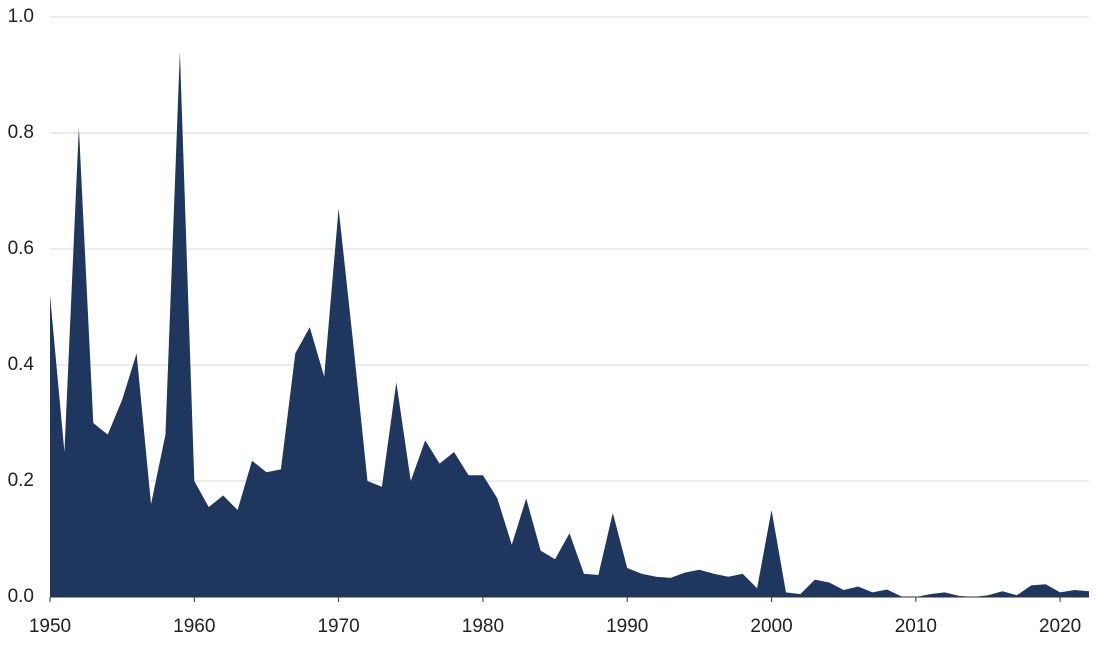 Image resolution: width=1096 pixels, height=645 pixels. What do you see at coordinates (21, 132) in the screenshot?
I see `y-tick-label: 0.8` at bounding box center [21, 132].